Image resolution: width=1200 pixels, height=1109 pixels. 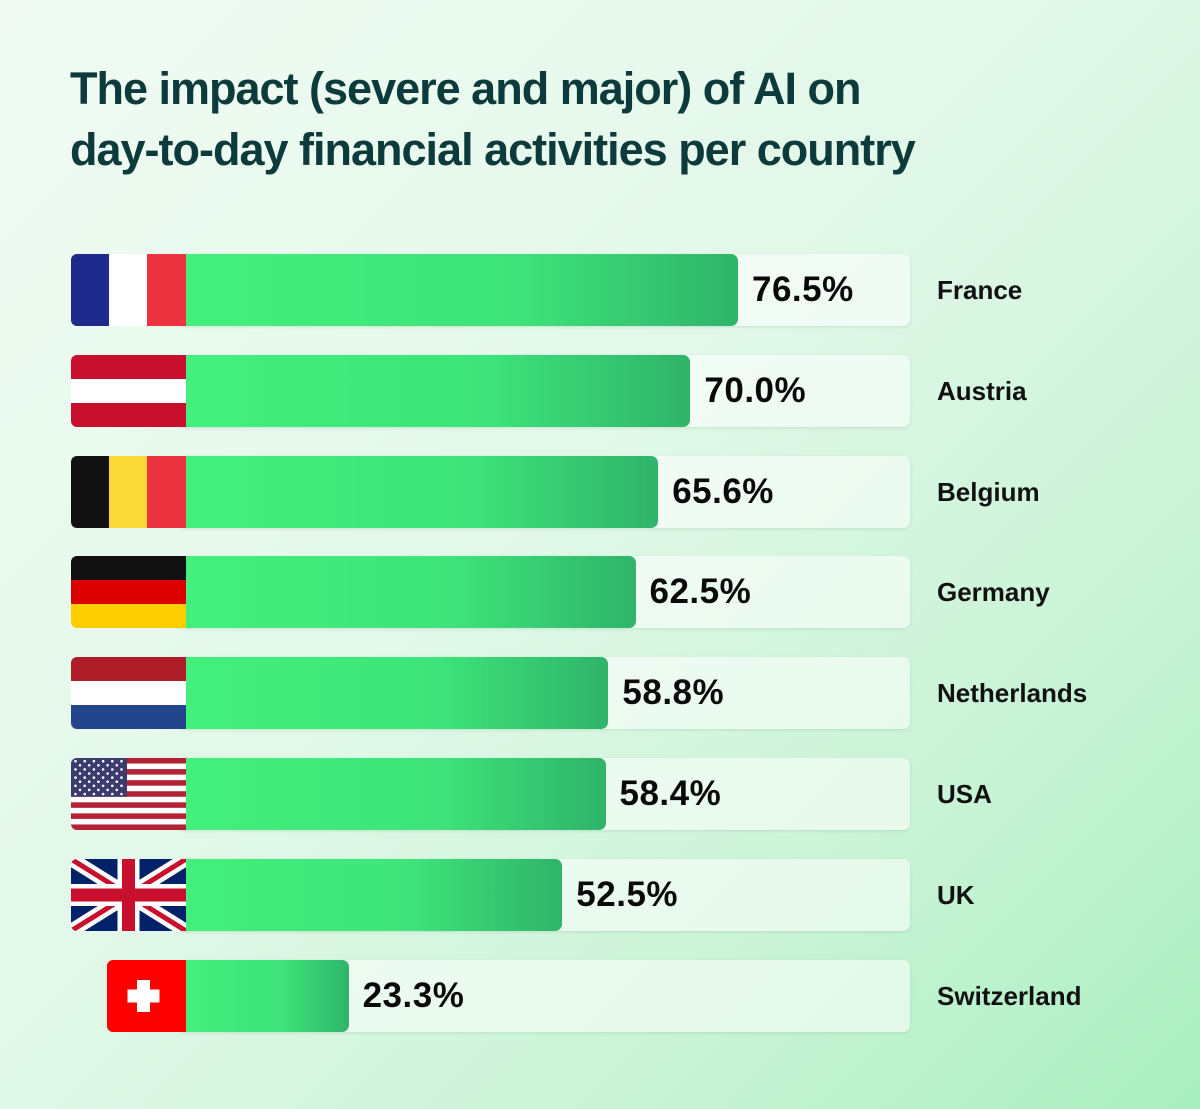 What do you see at coordinates (723, 491) in the screenshot?
I see `value-label: 65.6%` at bounding box center [723, 491].